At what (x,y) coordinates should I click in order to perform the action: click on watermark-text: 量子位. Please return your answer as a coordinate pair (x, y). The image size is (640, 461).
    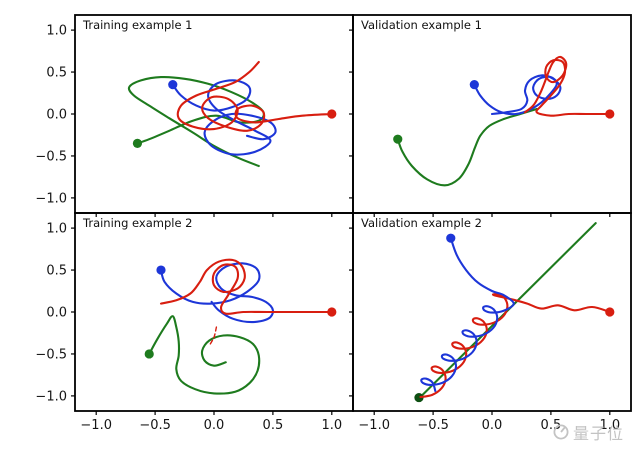
    Looking at the image, I should click on (599, 433).